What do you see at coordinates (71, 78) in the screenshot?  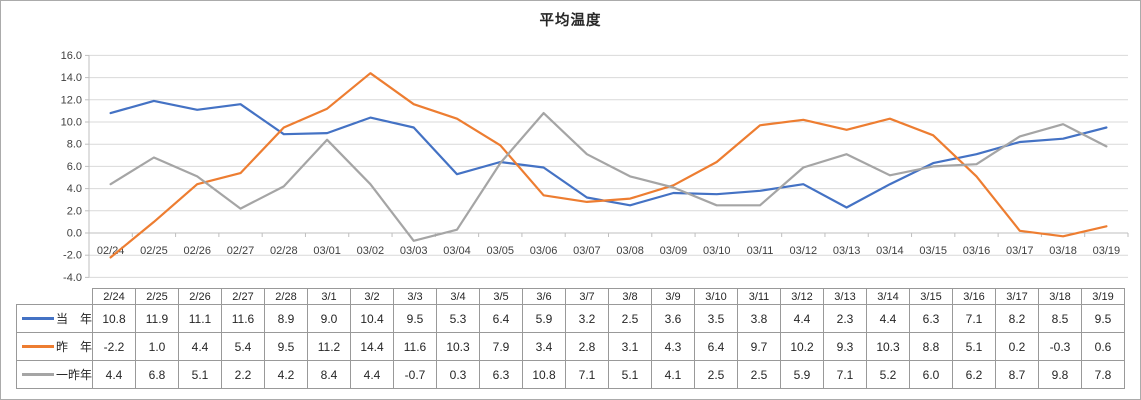 I see `y-axis-label: 14.0` at bounding box center [71, 78].